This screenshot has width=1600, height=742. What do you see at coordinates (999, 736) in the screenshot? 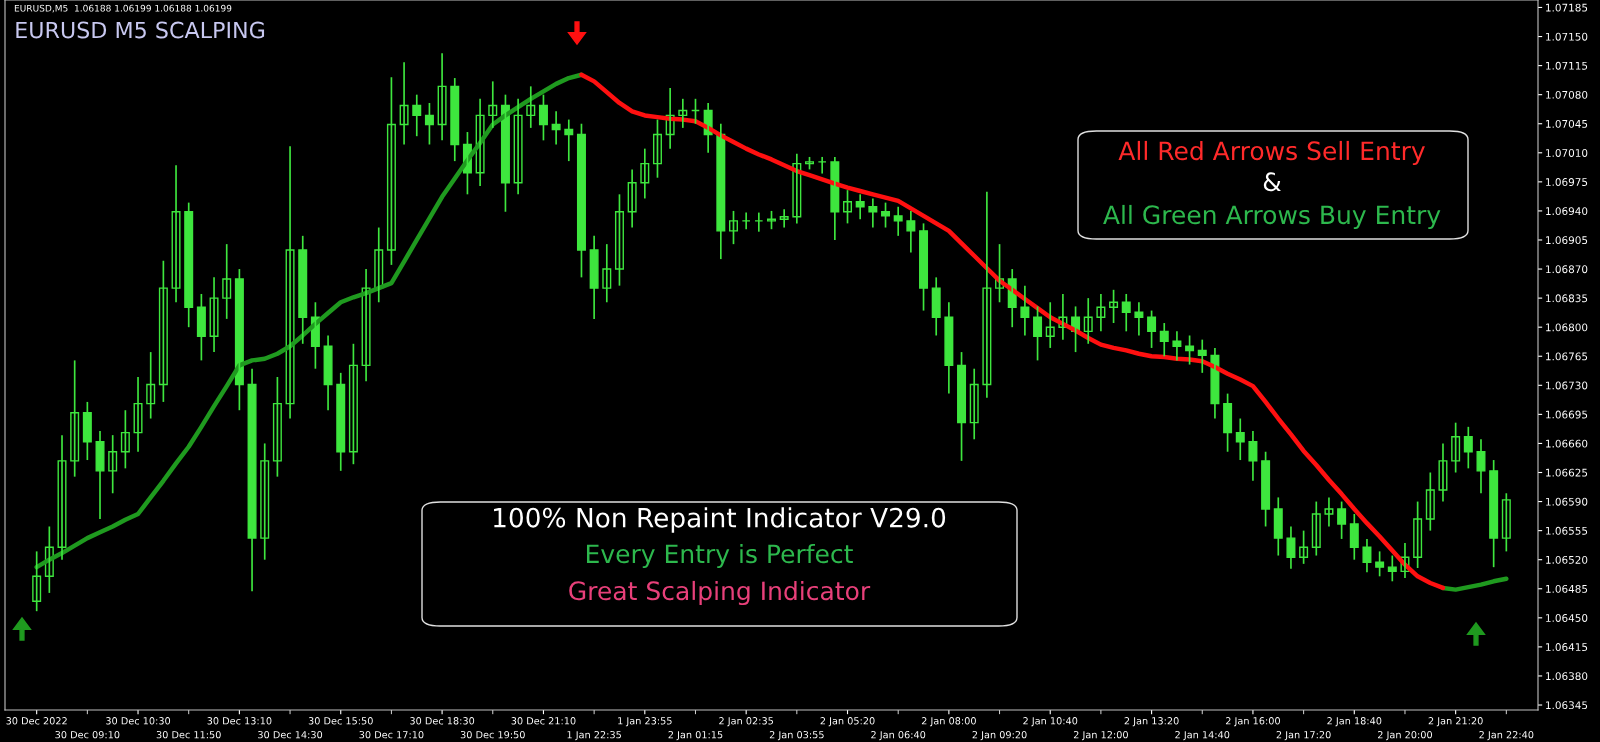
I see `x-tick-label: 2 Jan 09:20` at bounding box center [999, 736].